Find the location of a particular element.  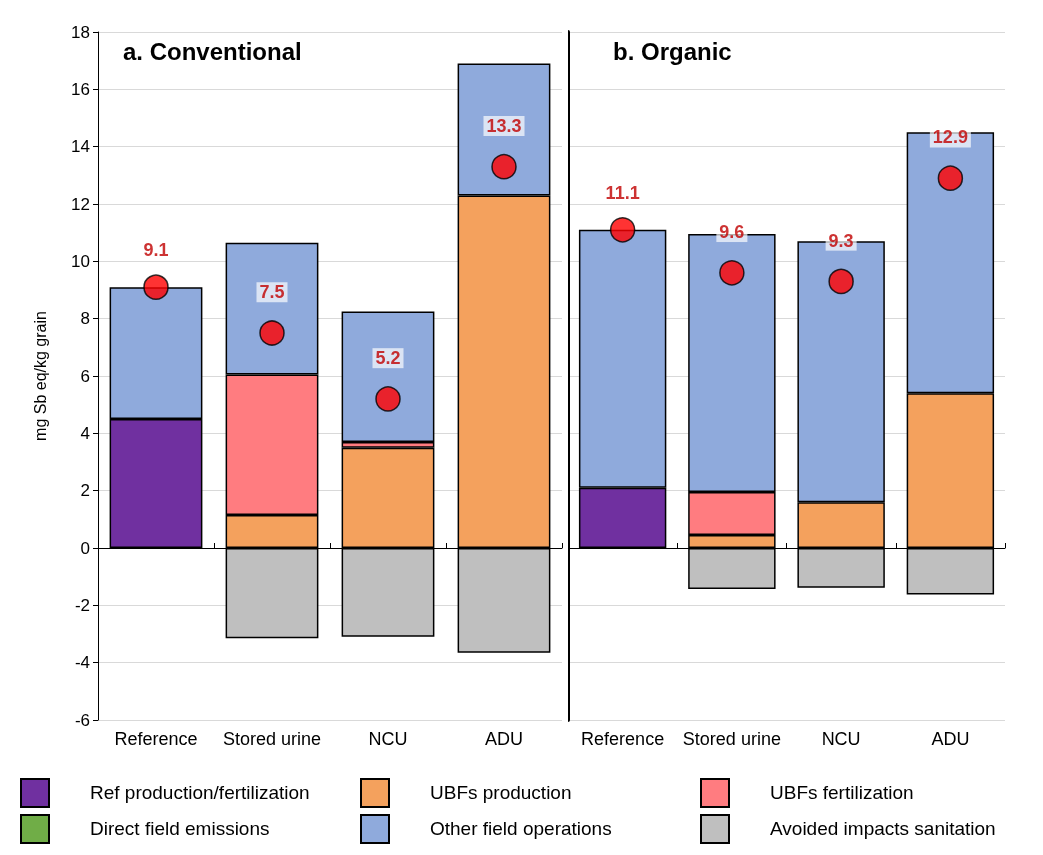

legend-label: Other field operations is located at coordinates (521, 829).